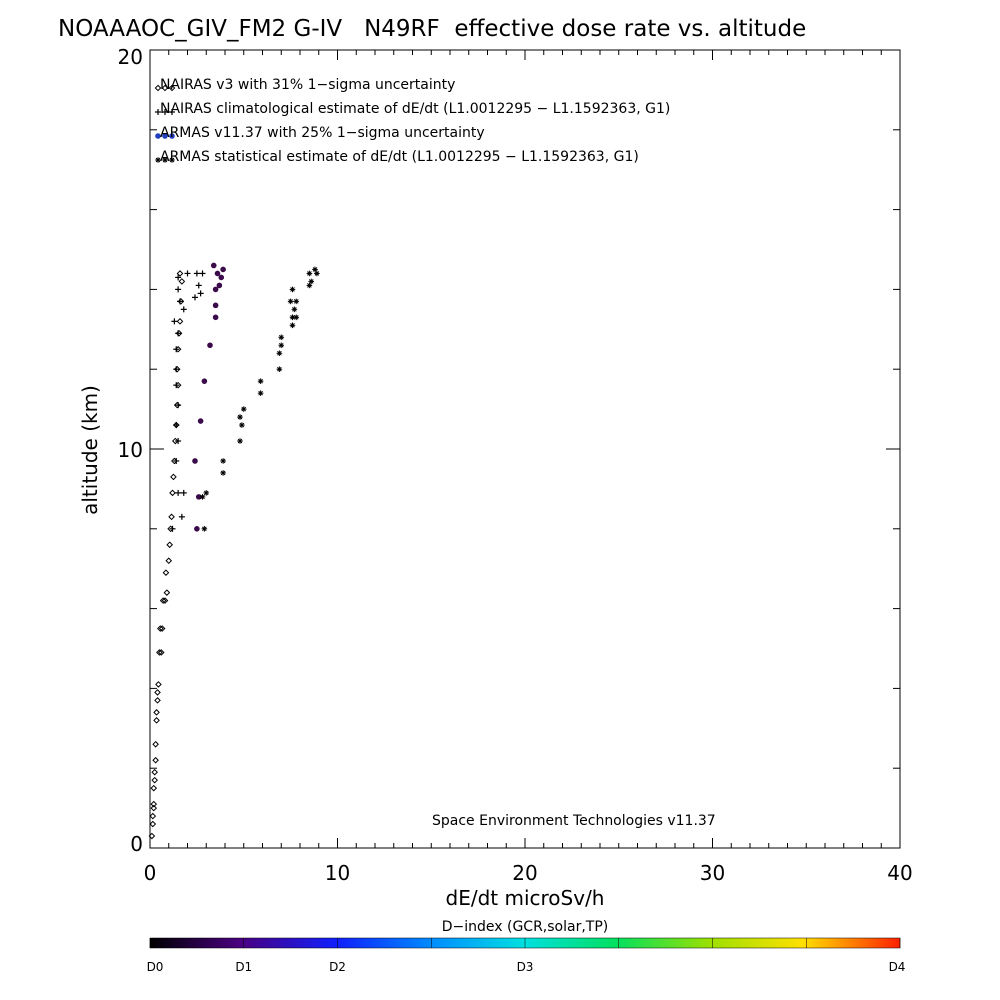 The image size is (1000, 1000). I want to click on x-tick-label-1: 10, so click(337, 873).